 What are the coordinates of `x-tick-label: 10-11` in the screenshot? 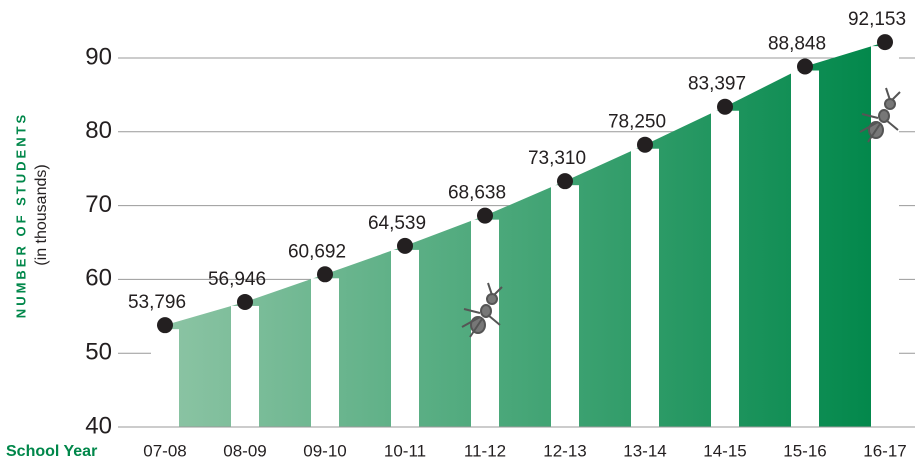 It's located at (405, 450).